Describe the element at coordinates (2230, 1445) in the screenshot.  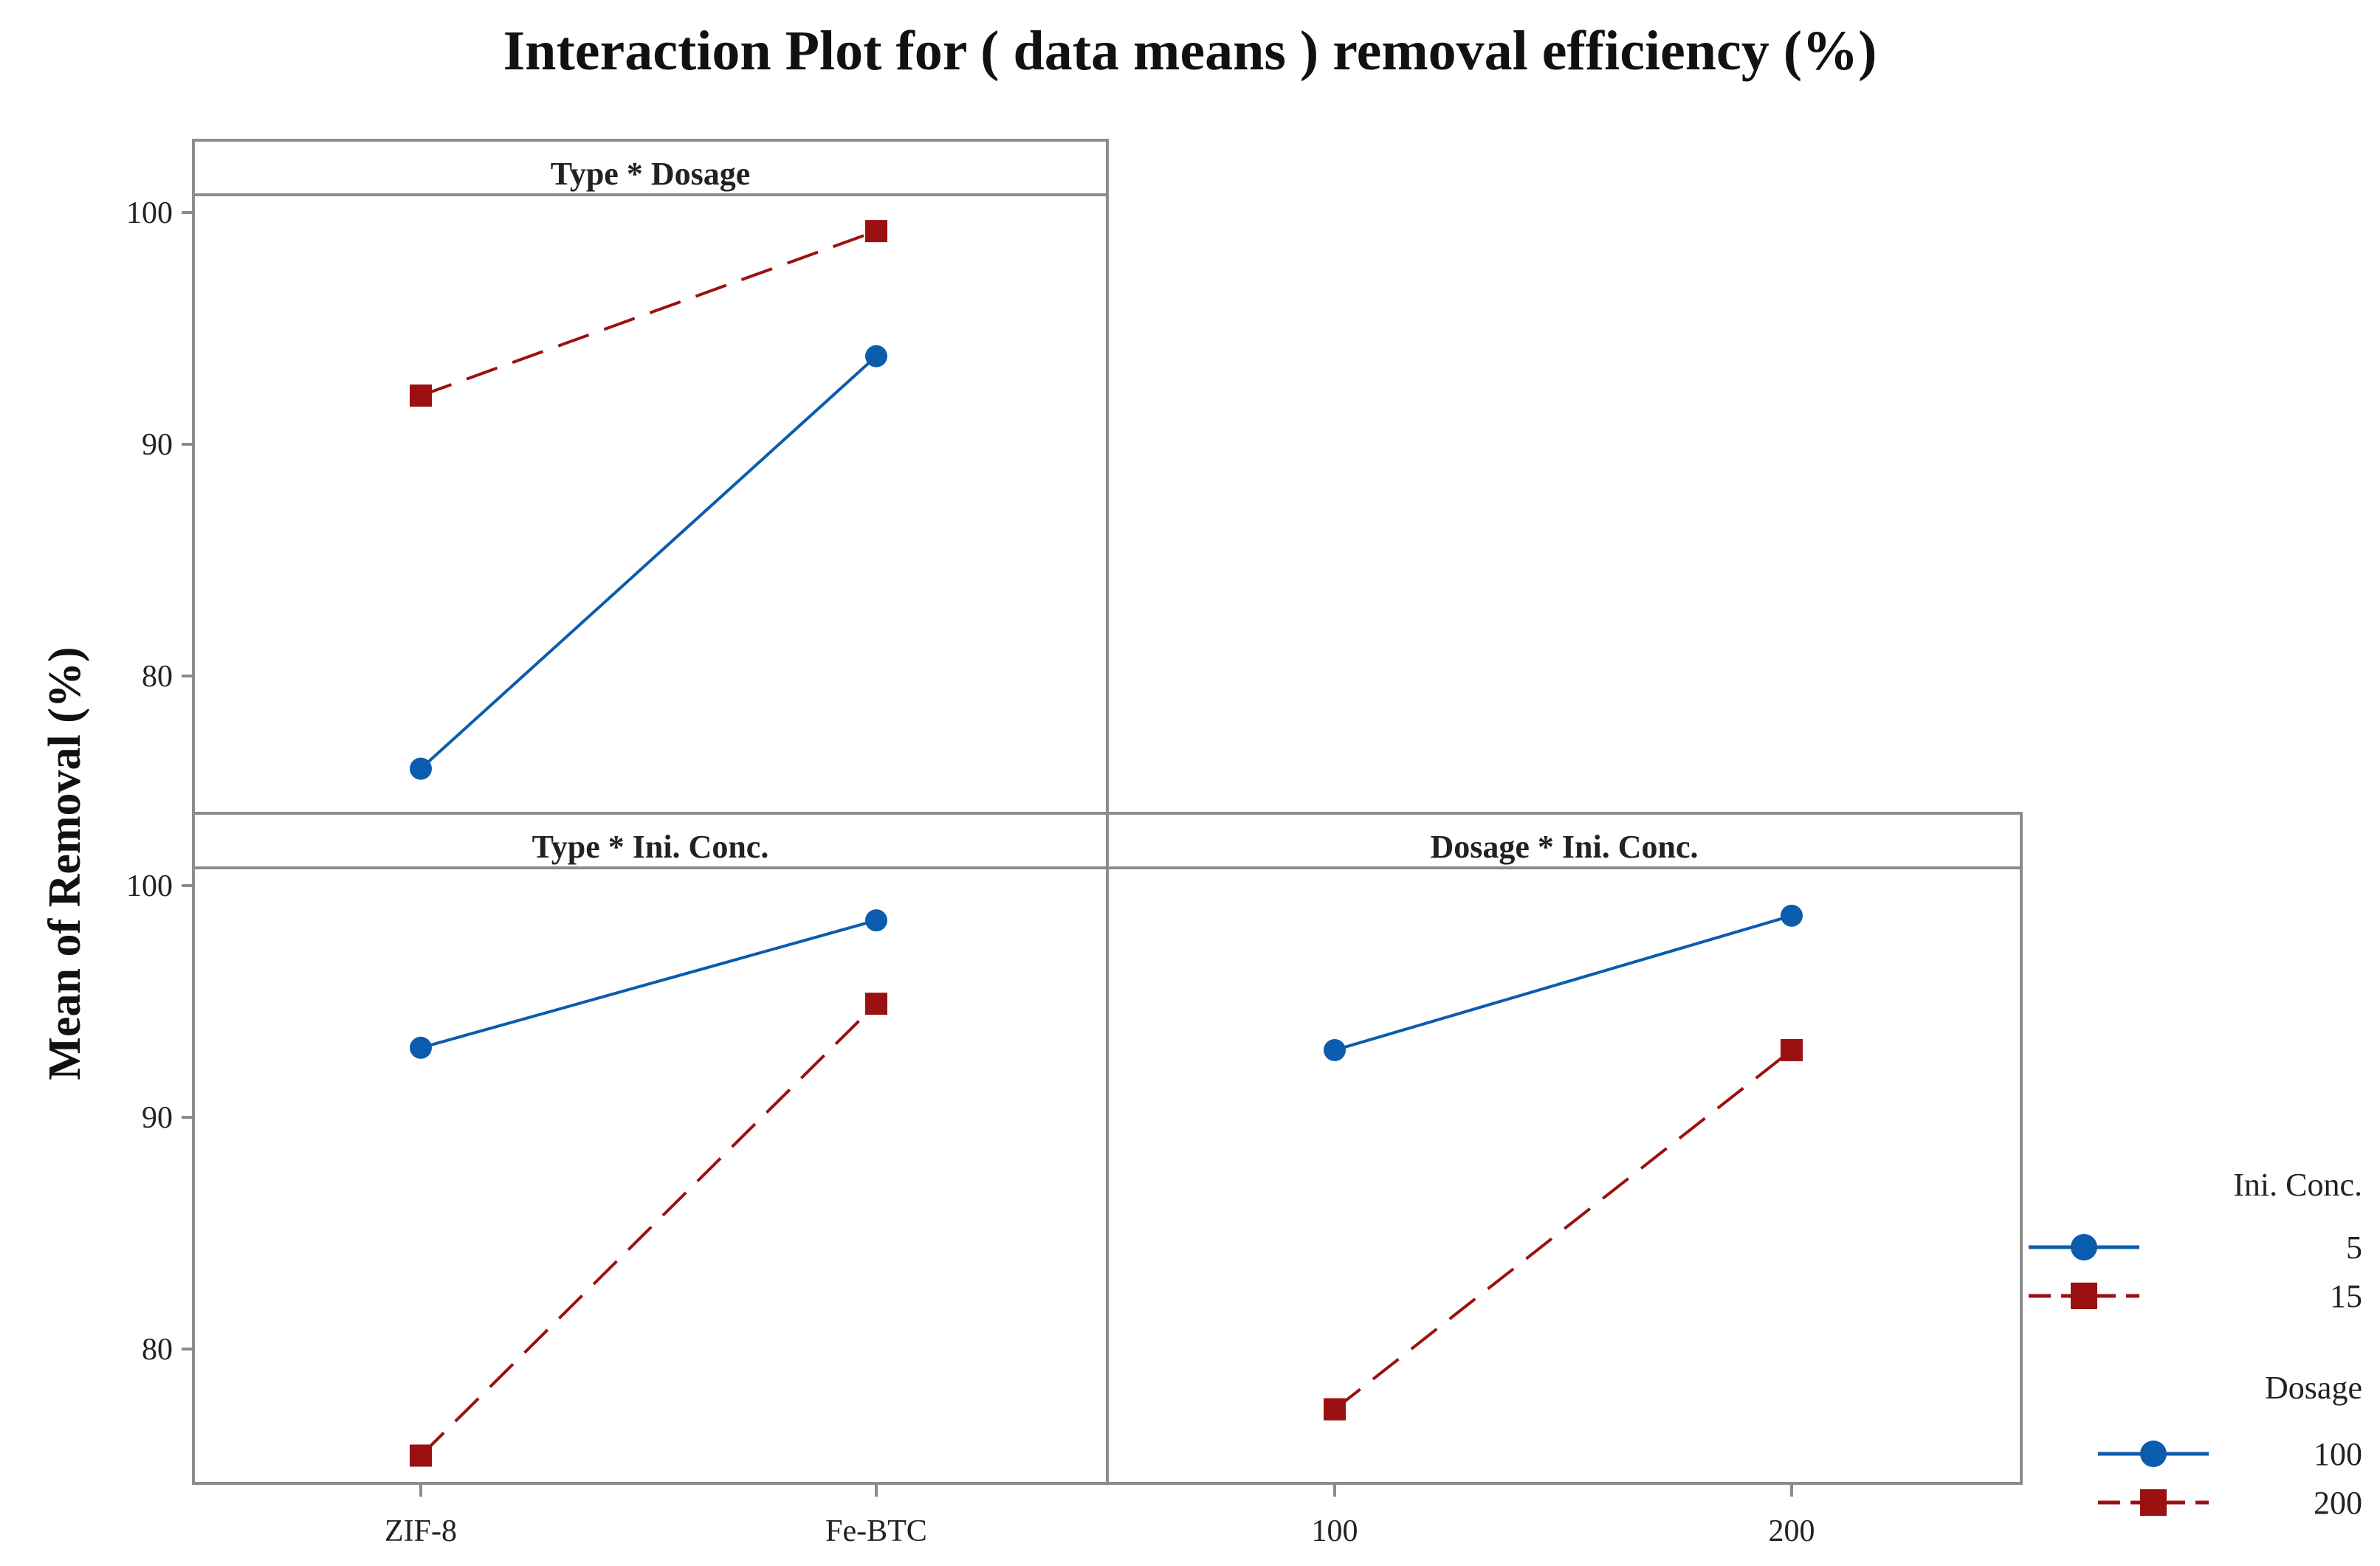
I see `legend-dosage: Dosage 100 200` at that location.